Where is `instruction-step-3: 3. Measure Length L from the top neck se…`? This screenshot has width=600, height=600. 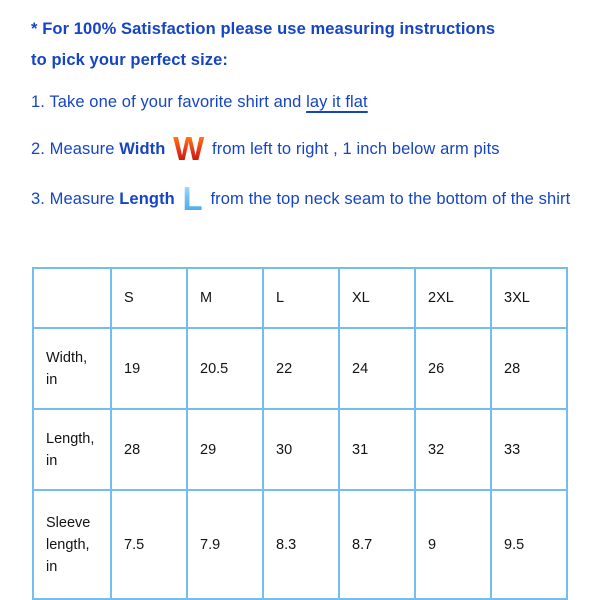 instruction-step-3: 3. Measure Length L from the top neck se… is located at coordinates (303, 198).